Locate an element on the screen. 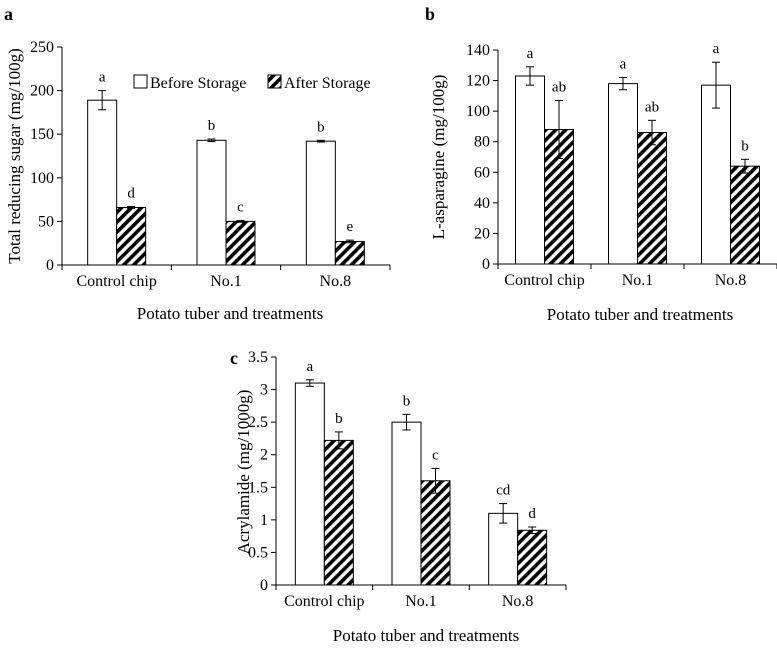  y-tick-label: 2.5 is located at coordinates (258, 422).